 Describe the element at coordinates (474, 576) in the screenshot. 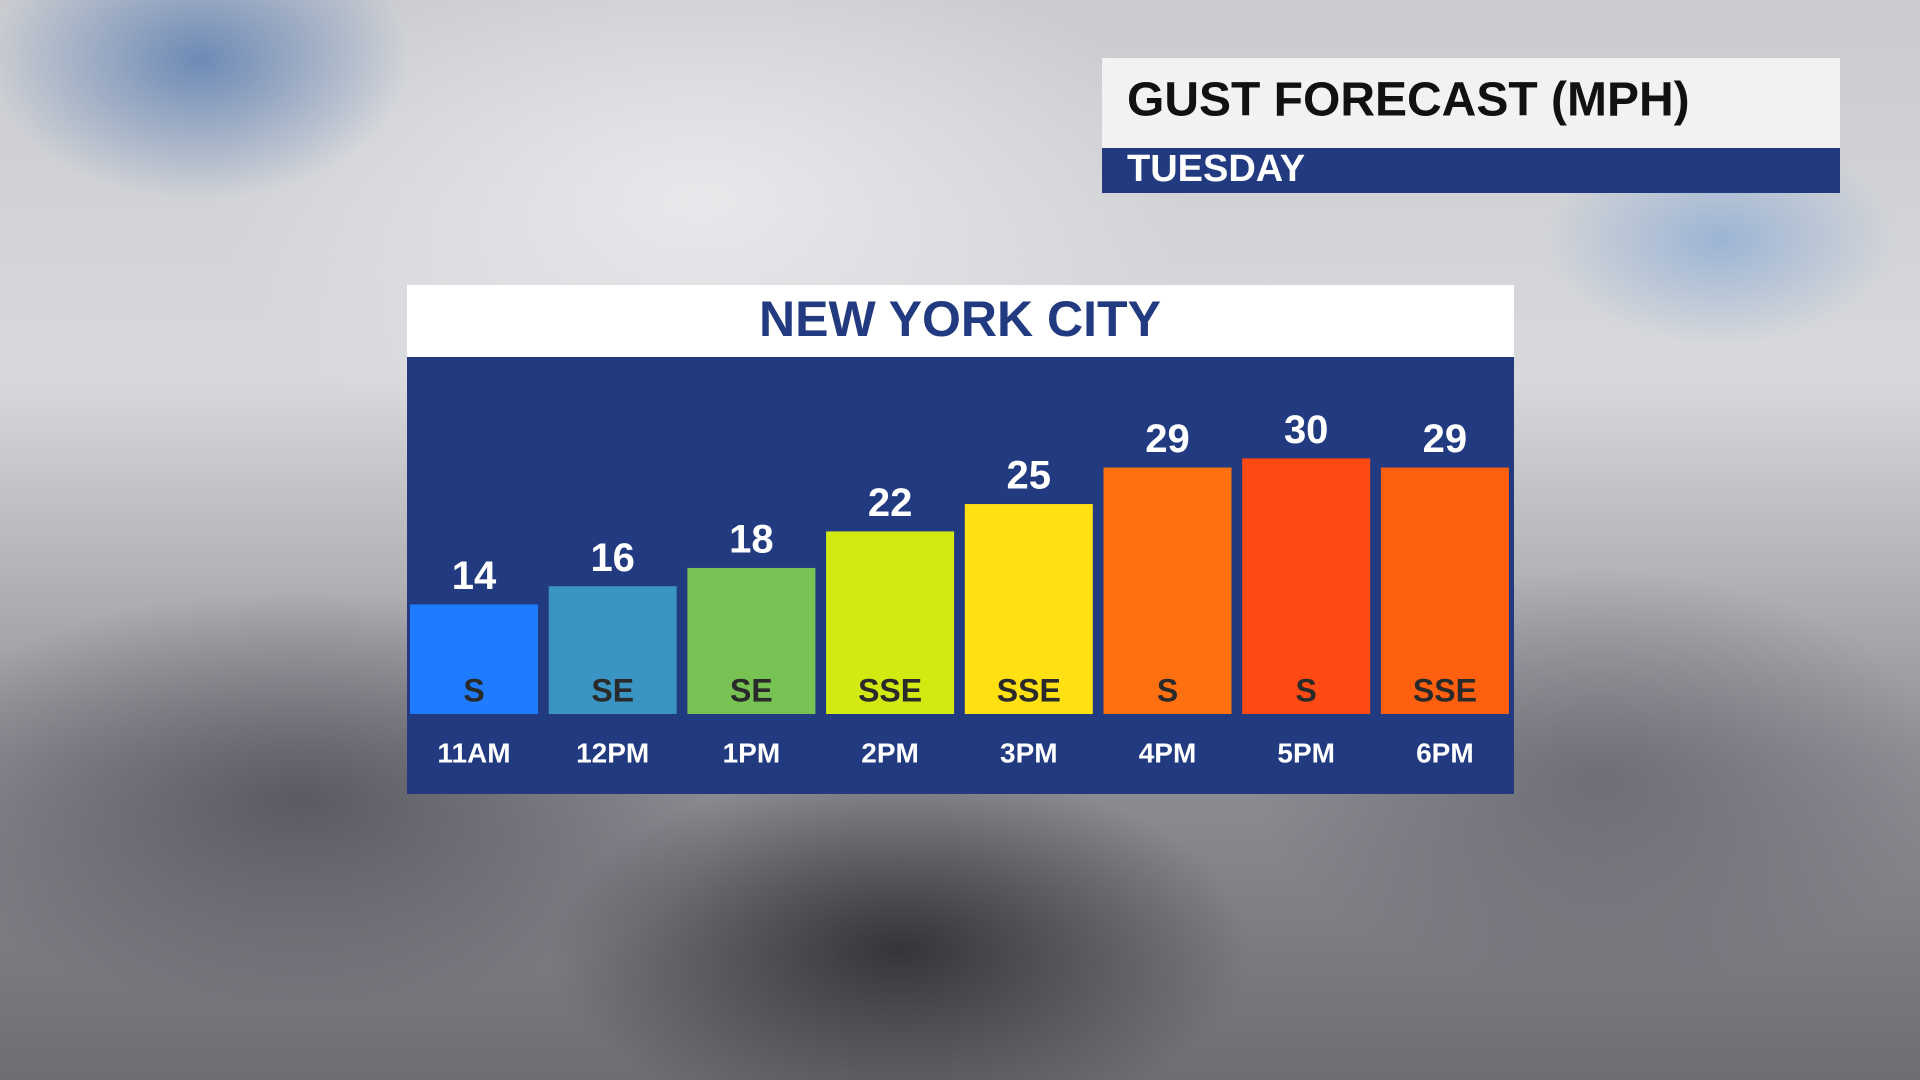

I see `value-label: 14` at that location.